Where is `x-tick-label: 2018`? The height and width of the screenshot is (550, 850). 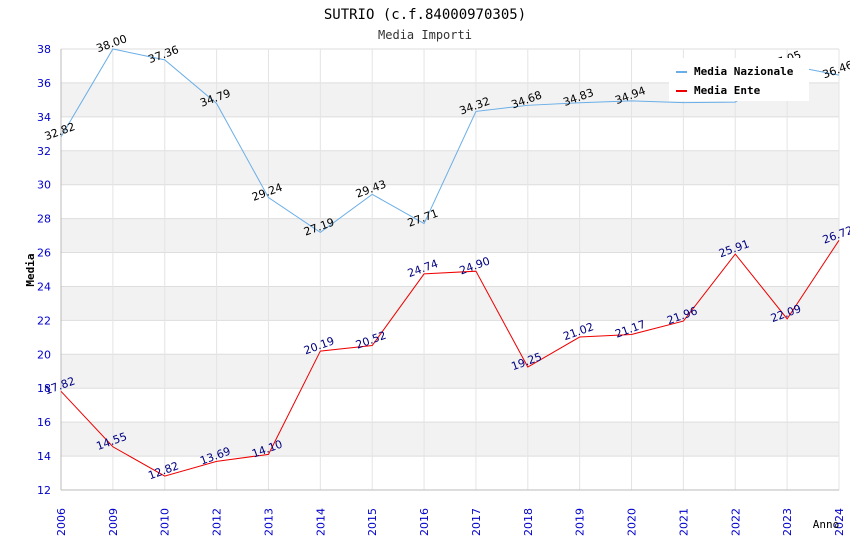
x-tick-label: 2018 is located at coordinates (528, 522).